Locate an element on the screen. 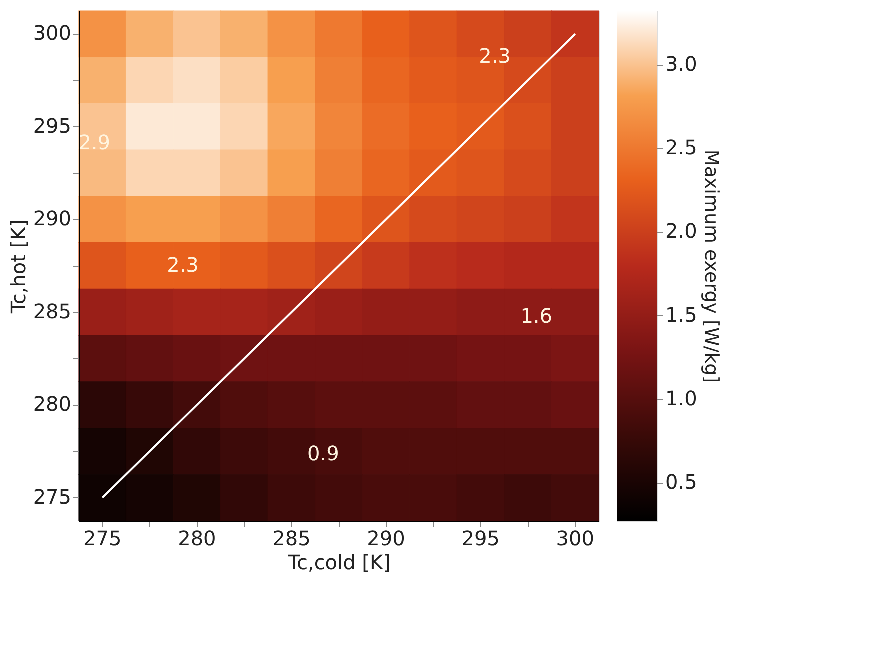  annotation: 1.6 is located at coordinates (536, 316).